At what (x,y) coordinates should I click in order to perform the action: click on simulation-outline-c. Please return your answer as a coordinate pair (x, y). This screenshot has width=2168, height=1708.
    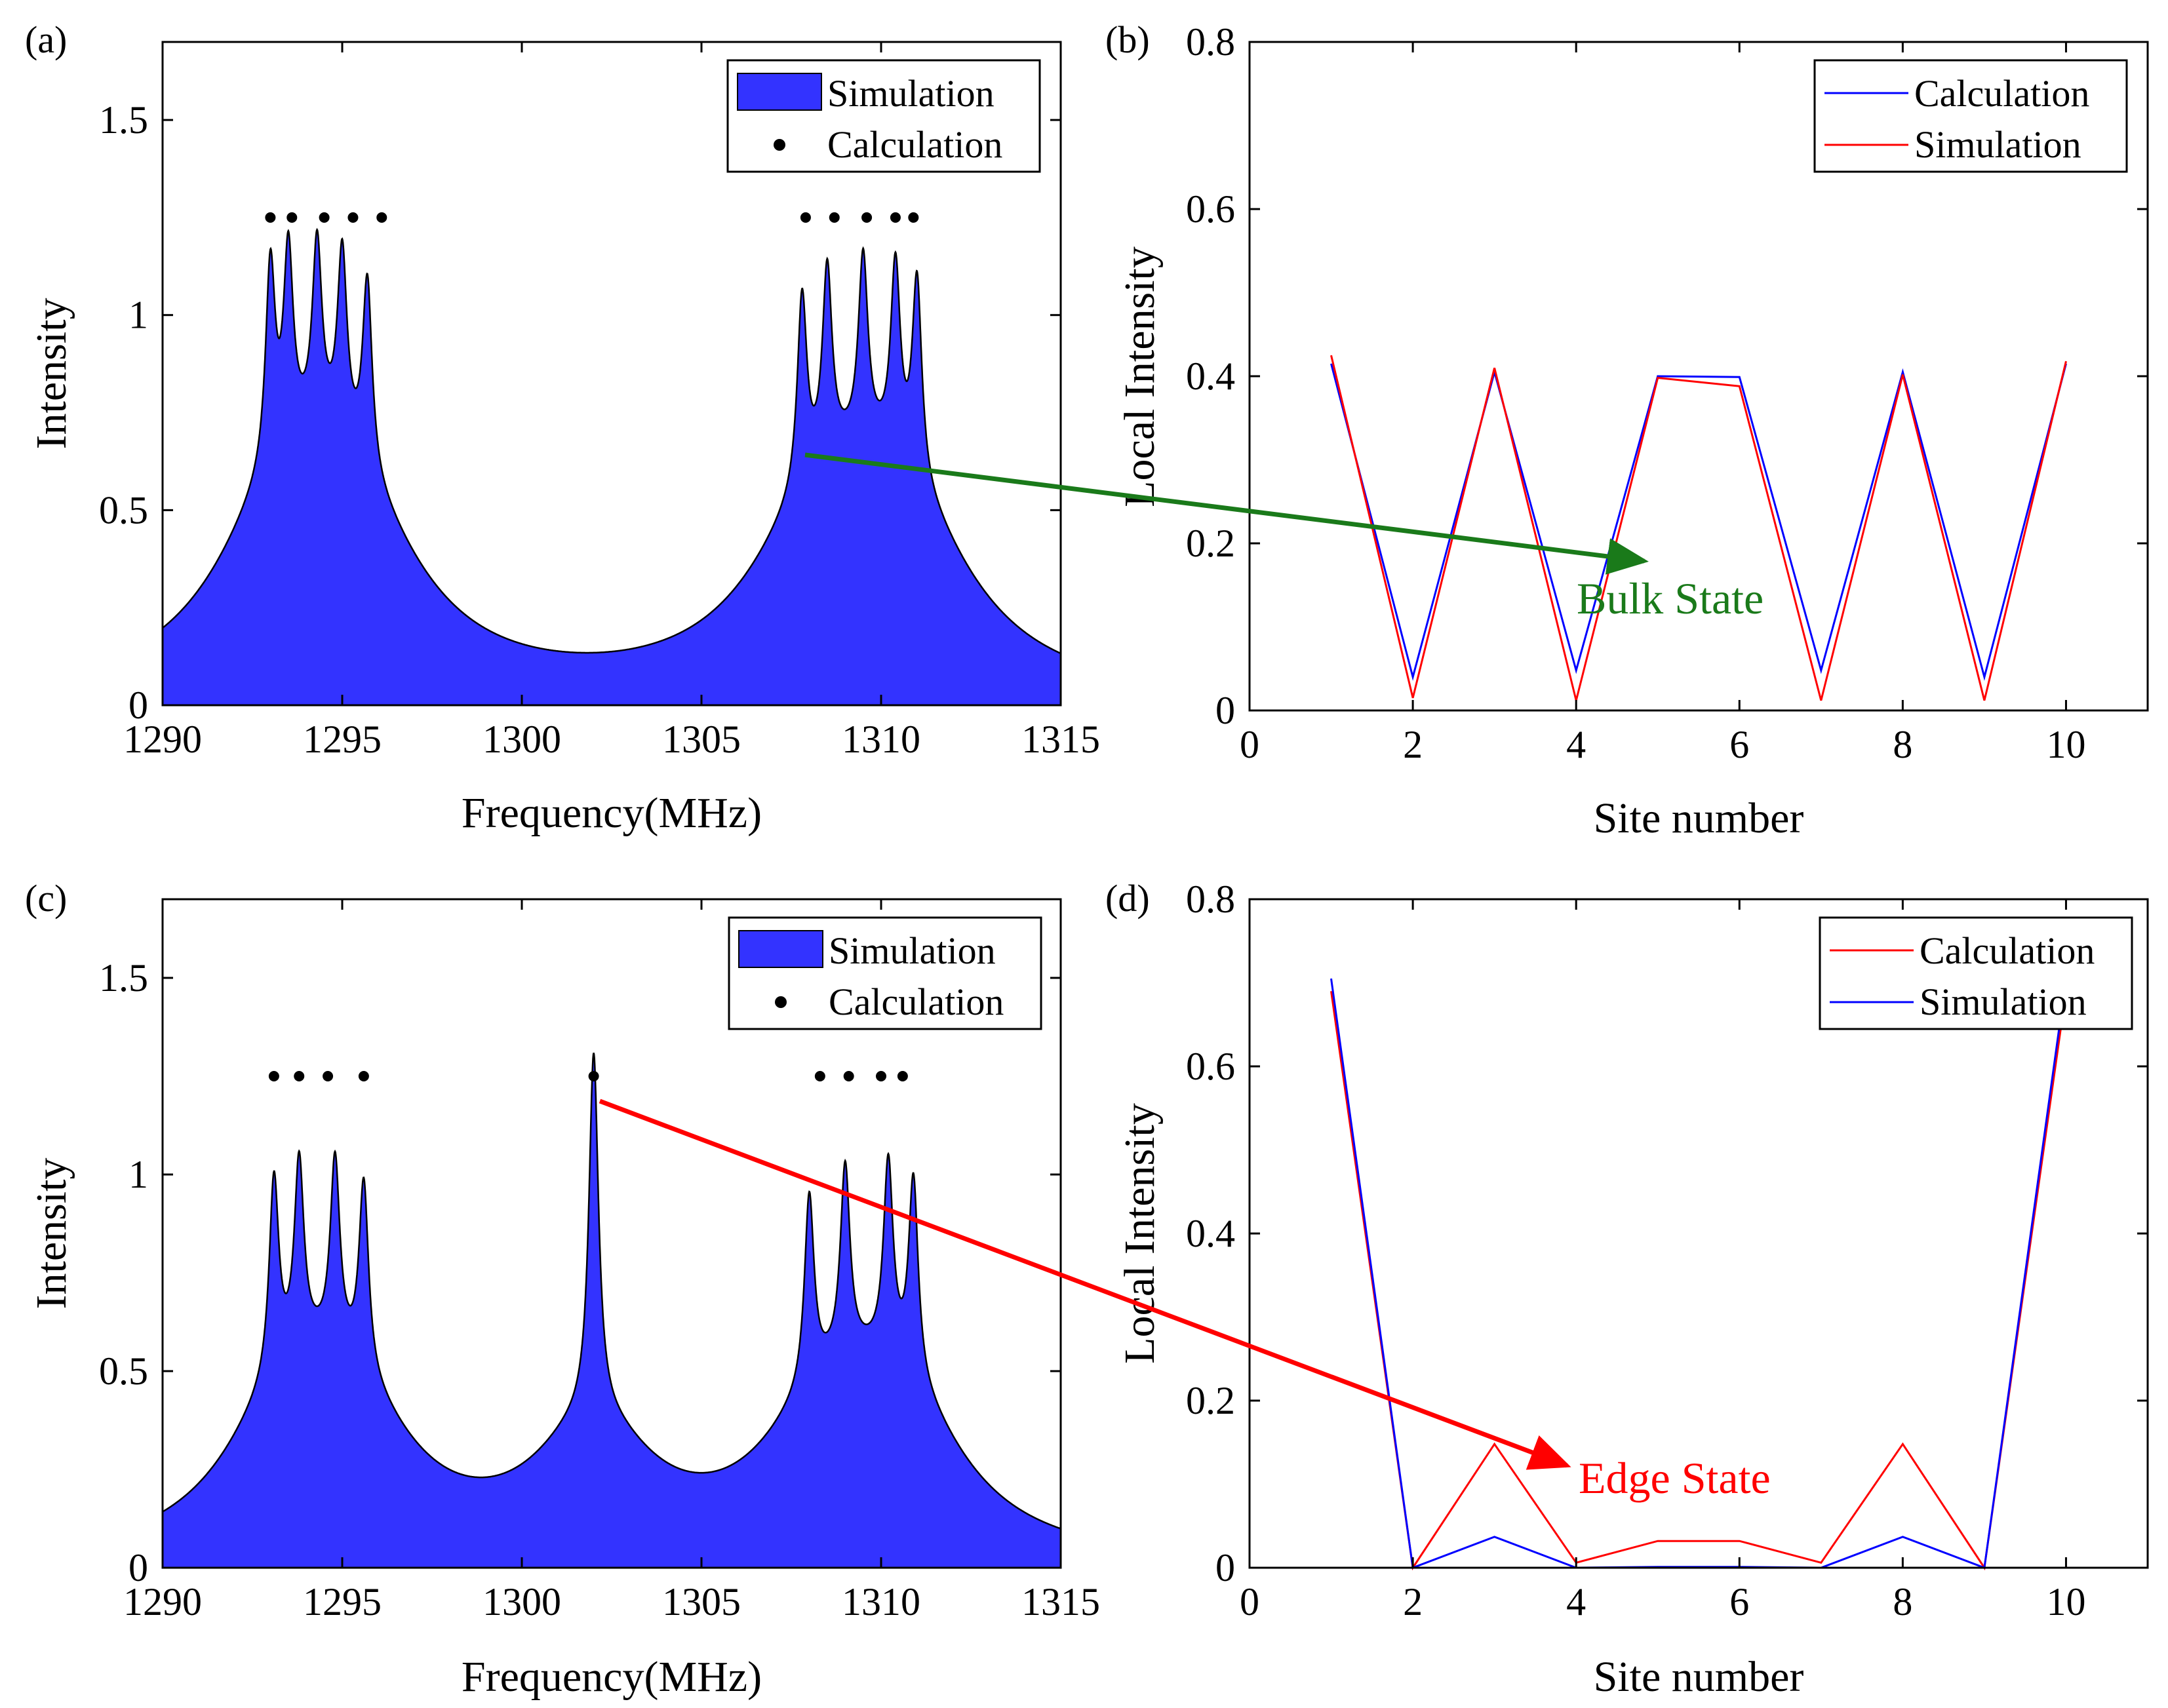
    Looking at the image, I should click on (611, 1291).